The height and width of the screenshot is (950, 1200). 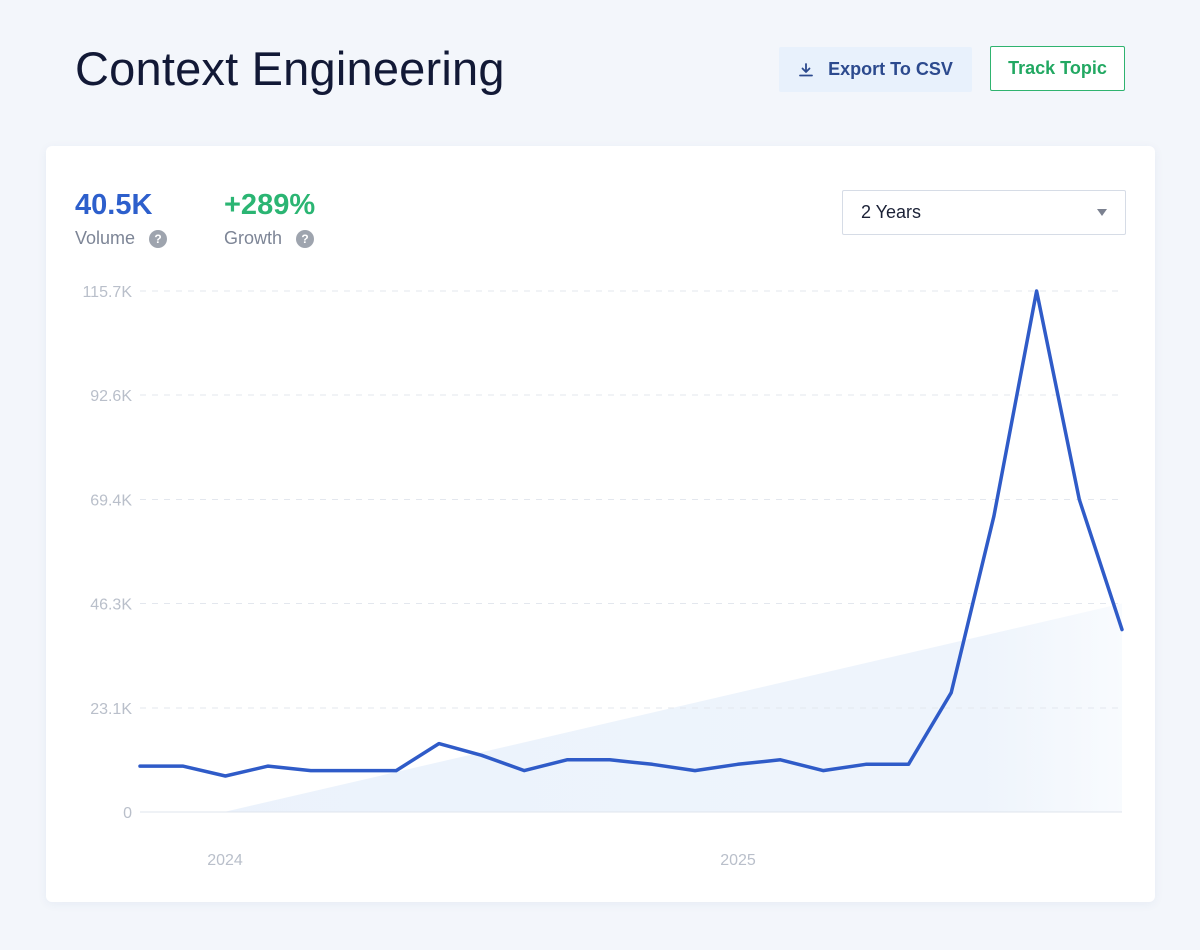 What do you see at coordinates (891, 212) in the screenshot?
I see `time-range-value: 2 Years` at bounding box center [891, 212].